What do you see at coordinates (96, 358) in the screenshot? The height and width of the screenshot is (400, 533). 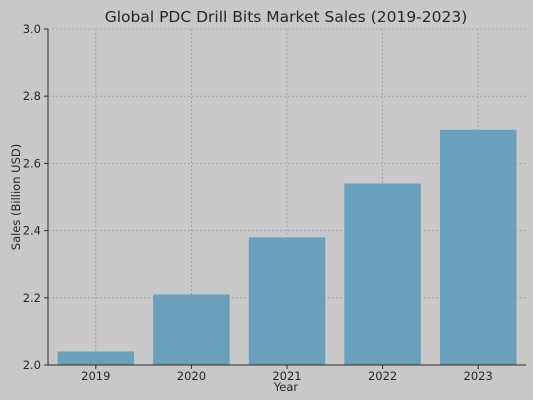 I see `bar-2019` at bounding box center [96, 358].